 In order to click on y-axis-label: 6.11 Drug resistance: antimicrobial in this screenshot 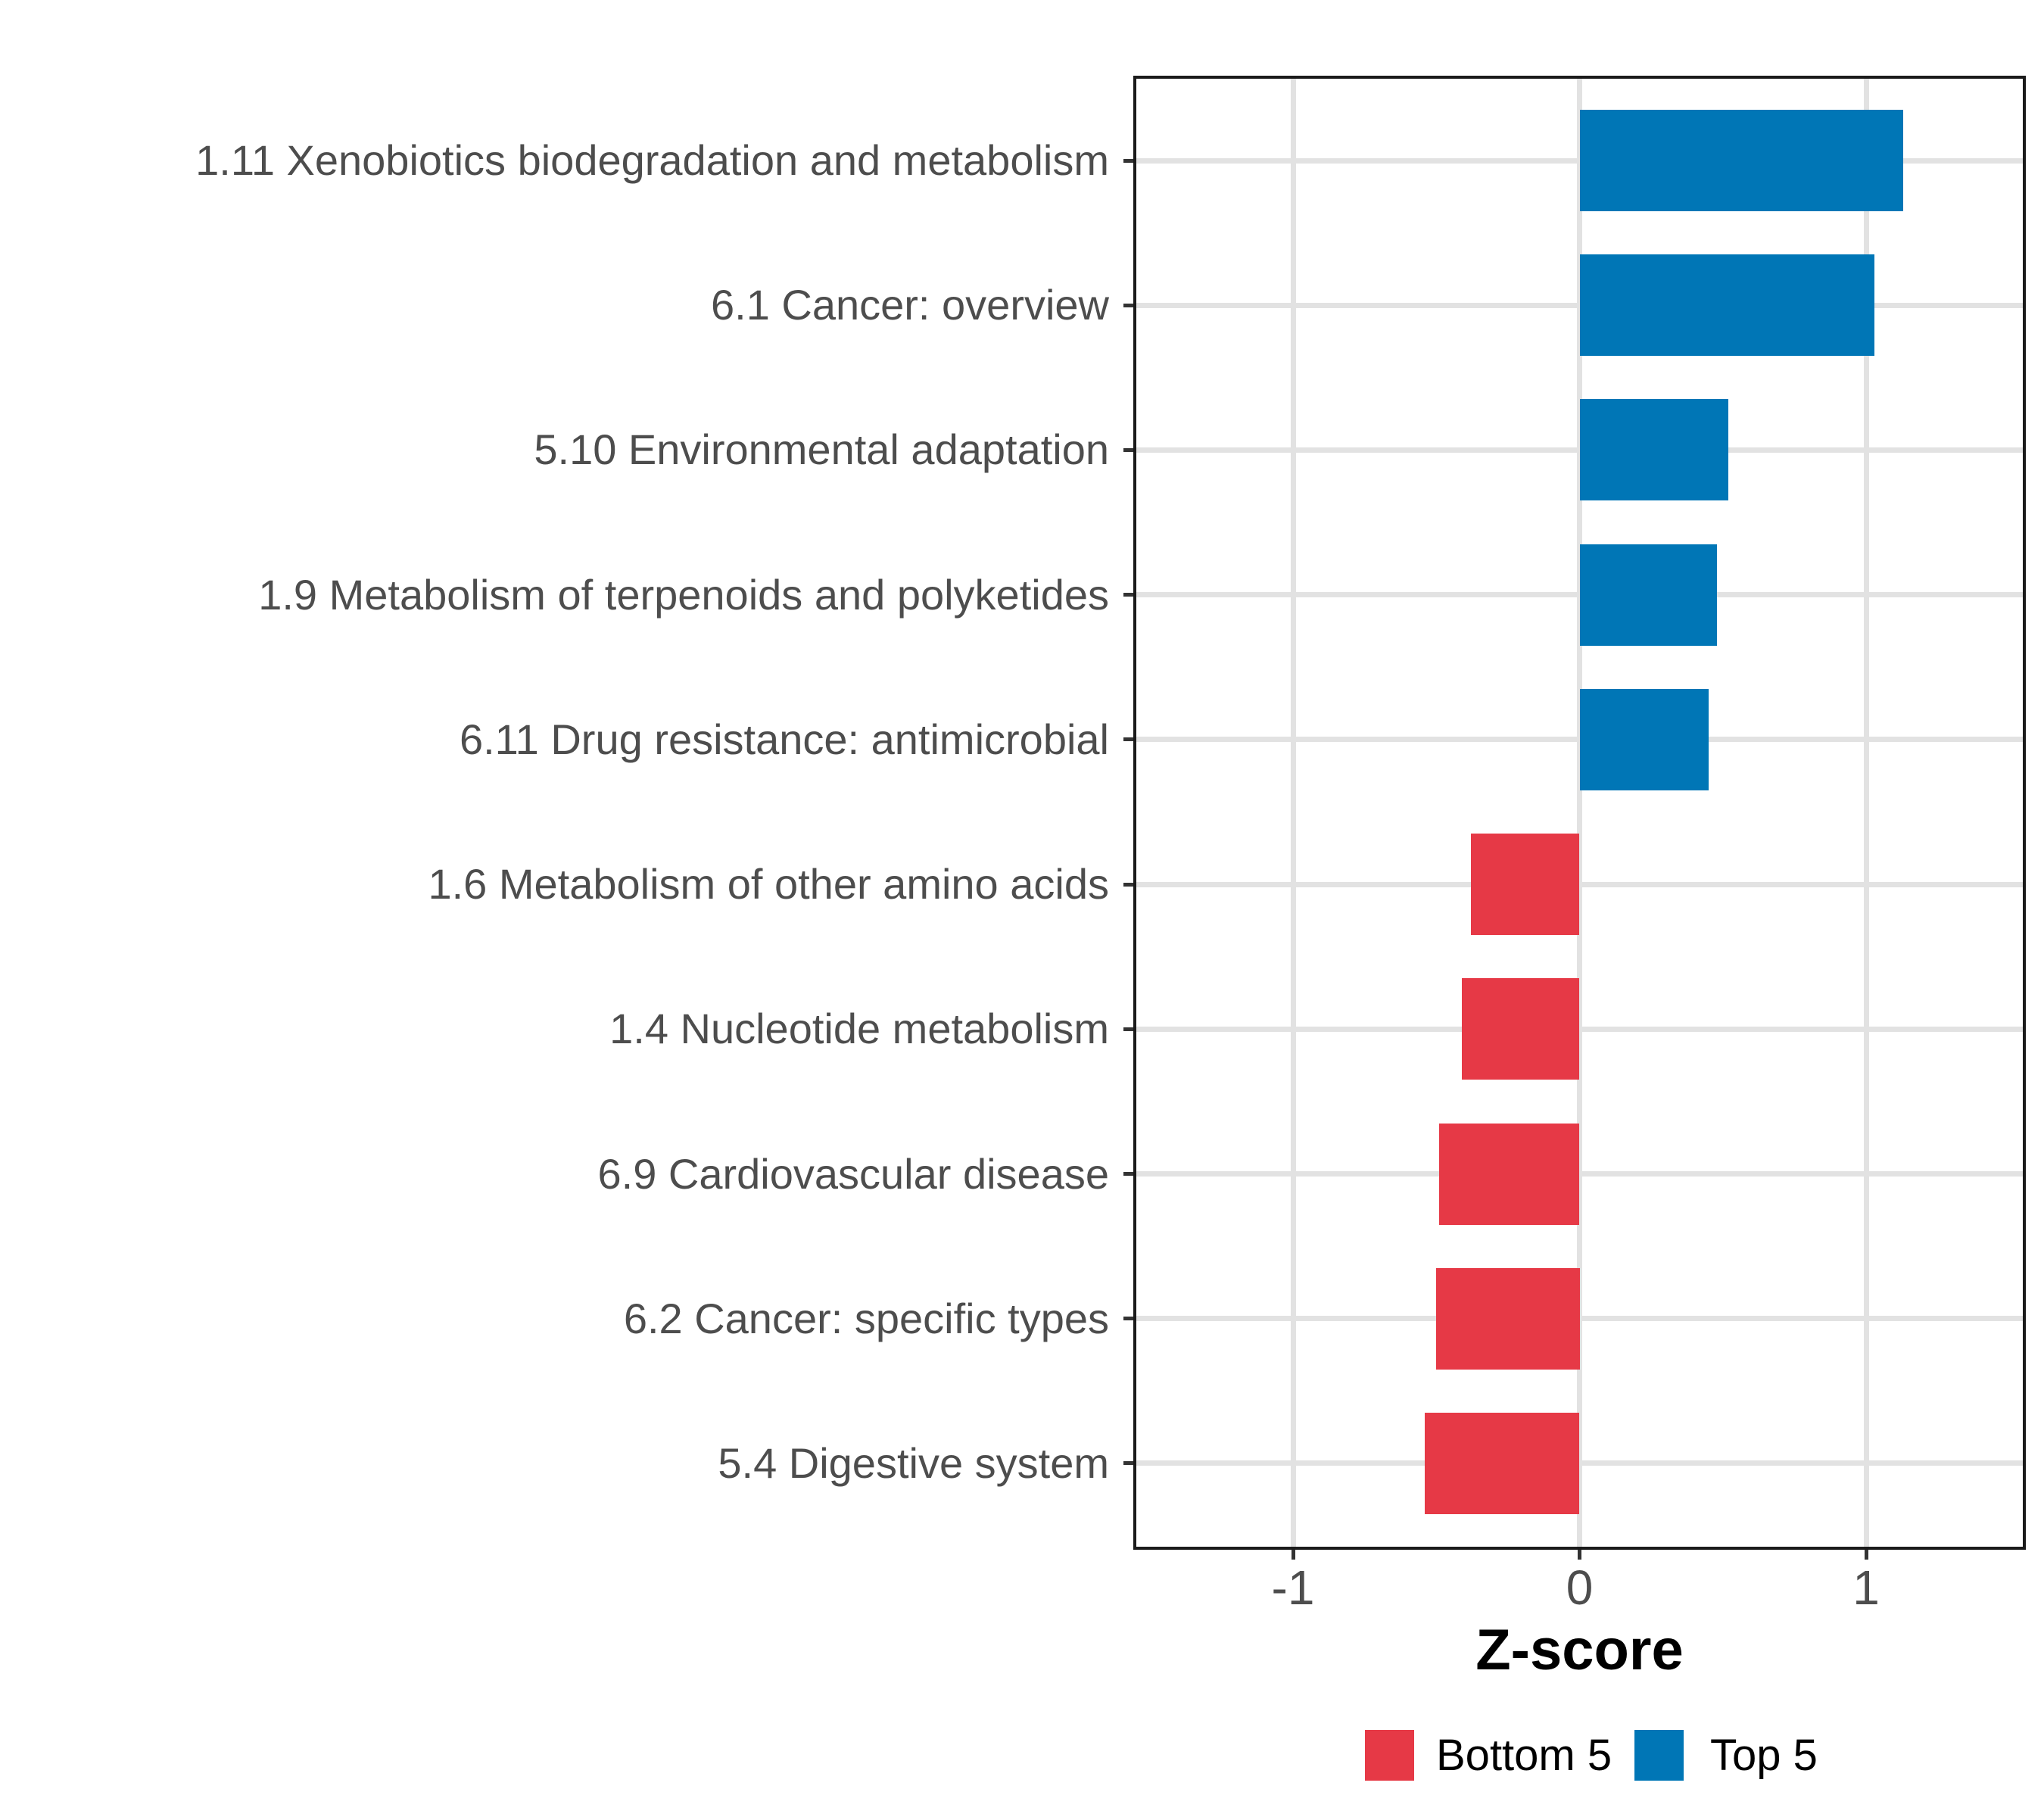, I will do `click(784, 739)`.